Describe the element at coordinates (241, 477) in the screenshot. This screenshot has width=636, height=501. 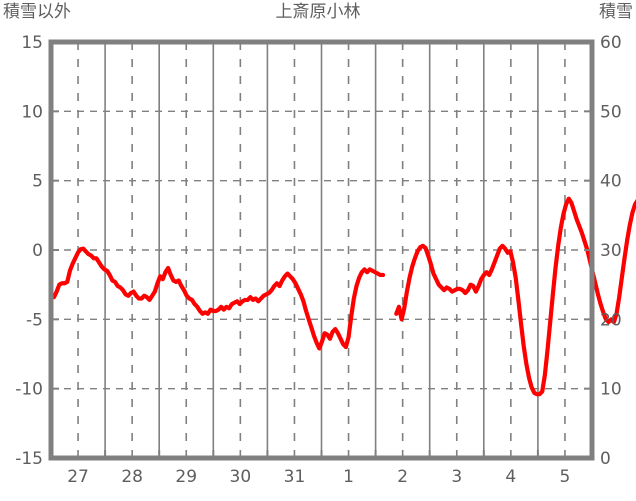
I see `x-tick-label: 30` at that location.